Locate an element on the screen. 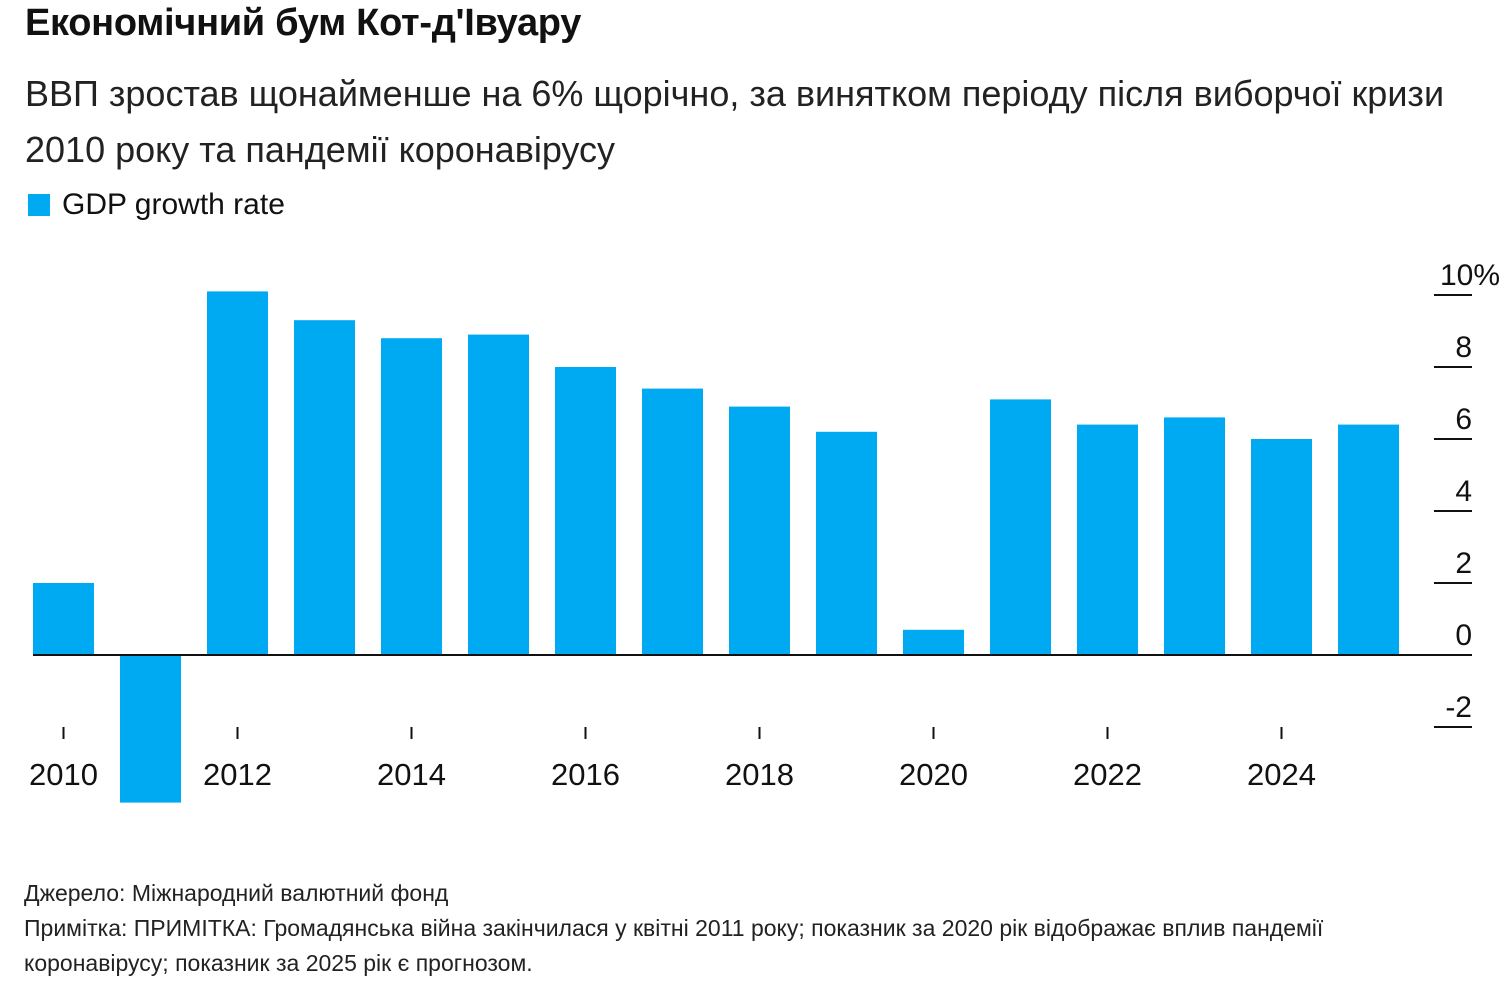 This screenshot has width=1500, height=991. bar-2015 is located at coordinates (498, 494).